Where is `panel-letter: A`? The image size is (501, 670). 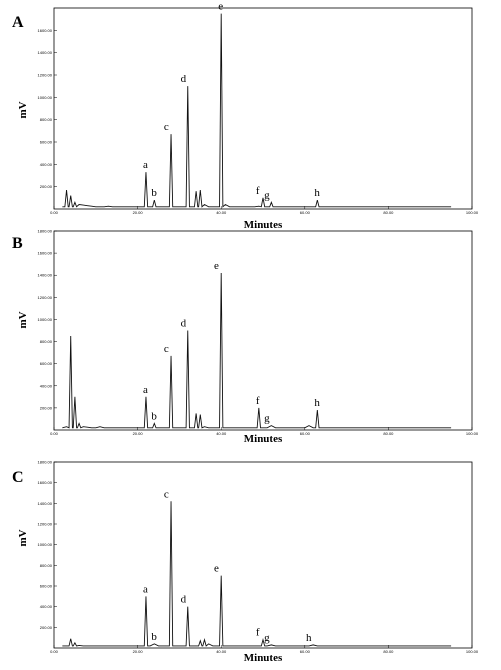
panel-letter: A is located at coordinates (18, 22).